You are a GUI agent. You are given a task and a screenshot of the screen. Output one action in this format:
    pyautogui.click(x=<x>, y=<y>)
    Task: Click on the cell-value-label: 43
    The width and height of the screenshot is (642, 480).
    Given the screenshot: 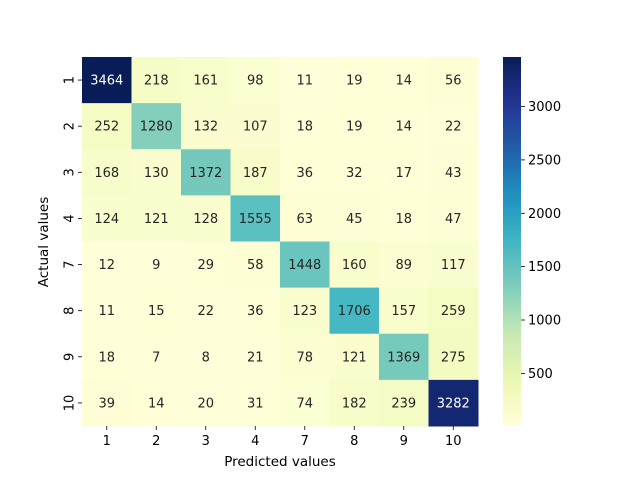 What is the action you would take?
    pyautogui.click(x=453, y=173)
    